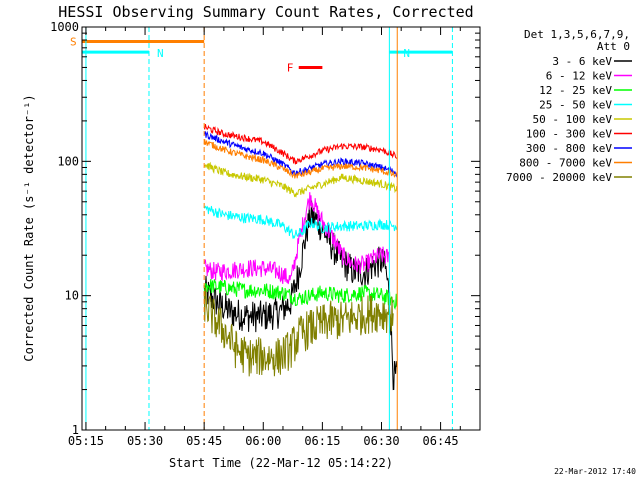 Image resolution: width=640 pixels, height=480 pixels. What do you see at coordinates (613, 46) in the screenshot?
I see `legend-attenuator-note: Att 0` at bounding box center [613, 46].